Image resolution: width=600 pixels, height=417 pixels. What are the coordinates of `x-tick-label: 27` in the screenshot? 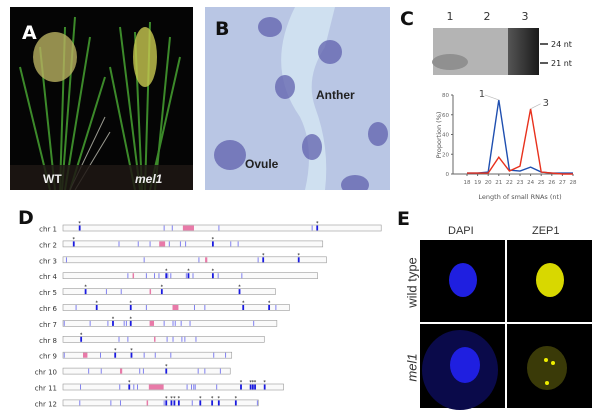 It's located at (562, 183).